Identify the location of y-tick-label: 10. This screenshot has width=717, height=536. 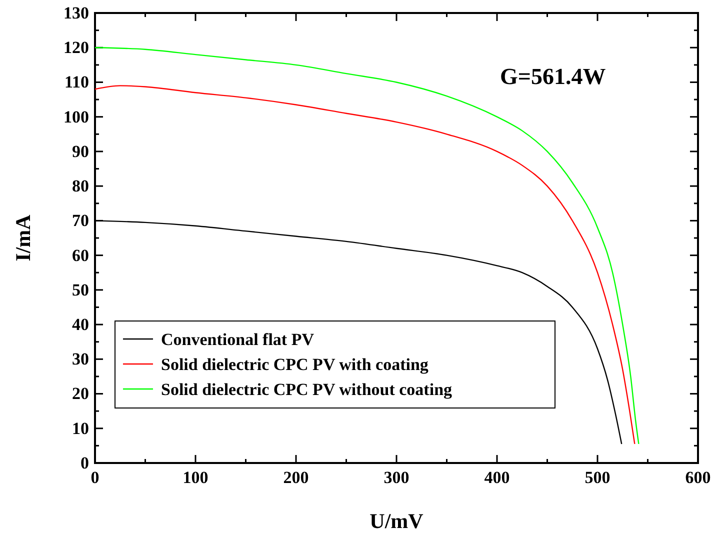
(80, 428).